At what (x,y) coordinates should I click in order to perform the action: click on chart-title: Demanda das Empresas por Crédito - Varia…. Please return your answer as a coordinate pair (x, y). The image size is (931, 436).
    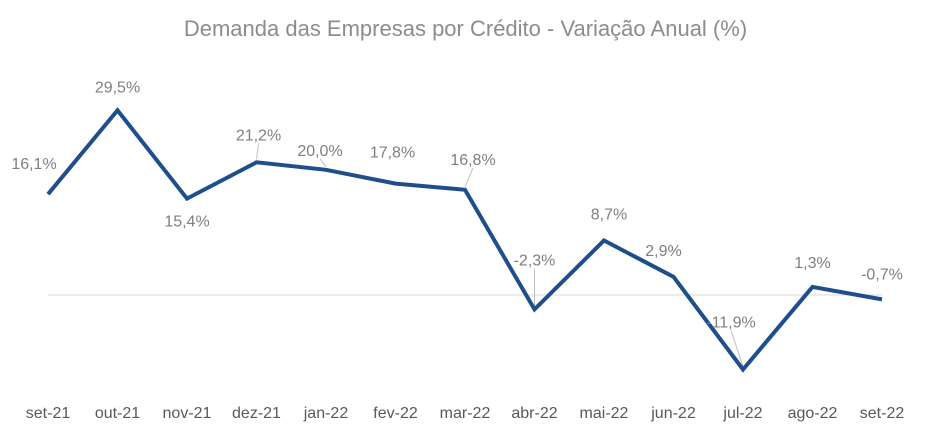
    Looking at the image, I should click on (465, 28).